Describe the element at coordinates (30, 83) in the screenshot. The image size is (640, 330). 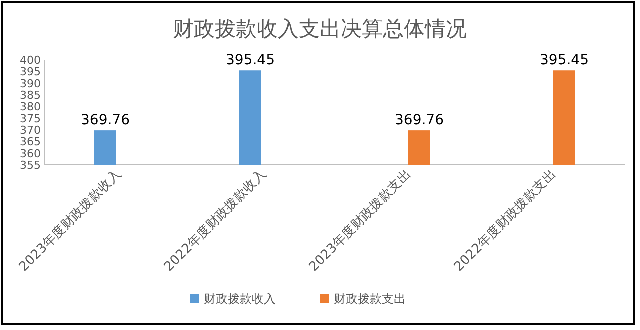
I see `y-tick-label: 390` at that location.